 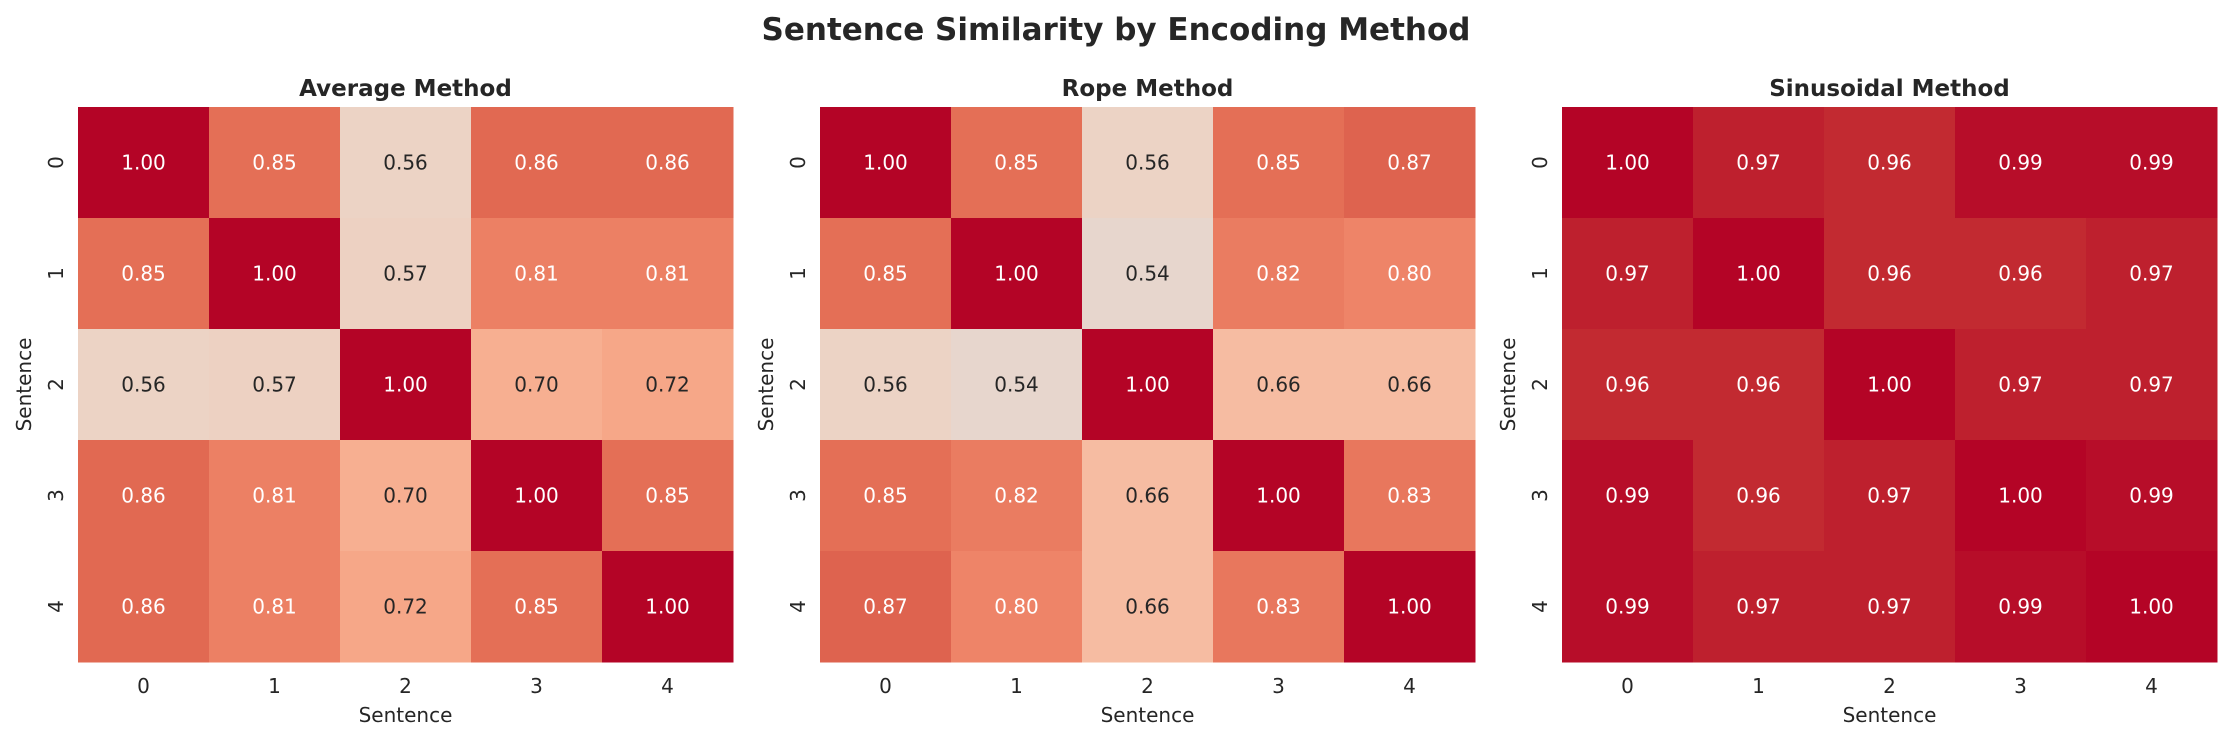 I want to click on cell-label: 0.70, so click(x=536, y=385).